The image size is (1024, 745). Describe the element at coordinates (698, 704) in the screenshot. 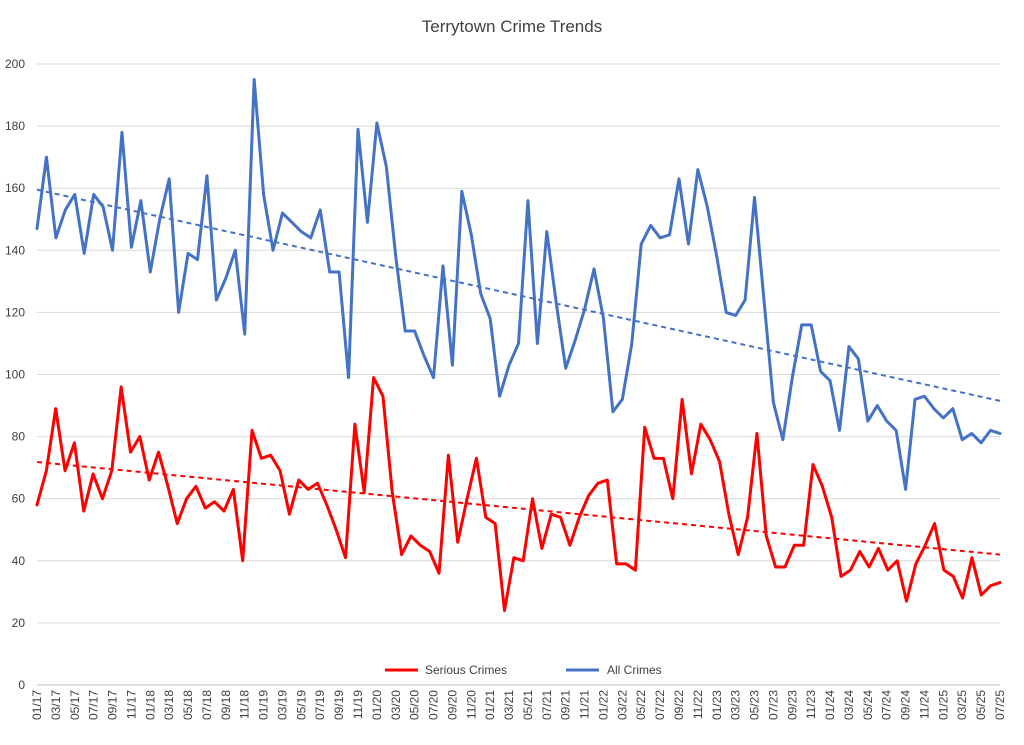

I see `x-tick-label: 11/22` at that location.